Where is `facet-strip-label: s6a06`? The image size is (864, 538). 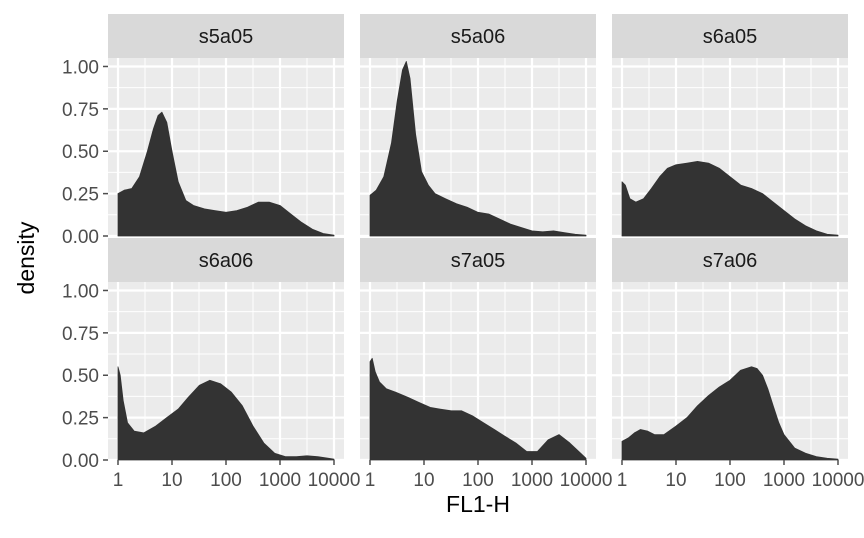
facet-strip-label: s6a06 is located at coordinates (226, 261).